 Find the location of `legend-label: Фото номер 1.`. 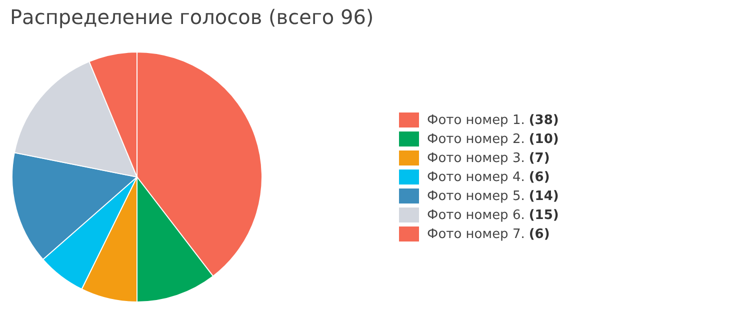

legend-label: Фото номер 1. is located at coordinates (476, 120).